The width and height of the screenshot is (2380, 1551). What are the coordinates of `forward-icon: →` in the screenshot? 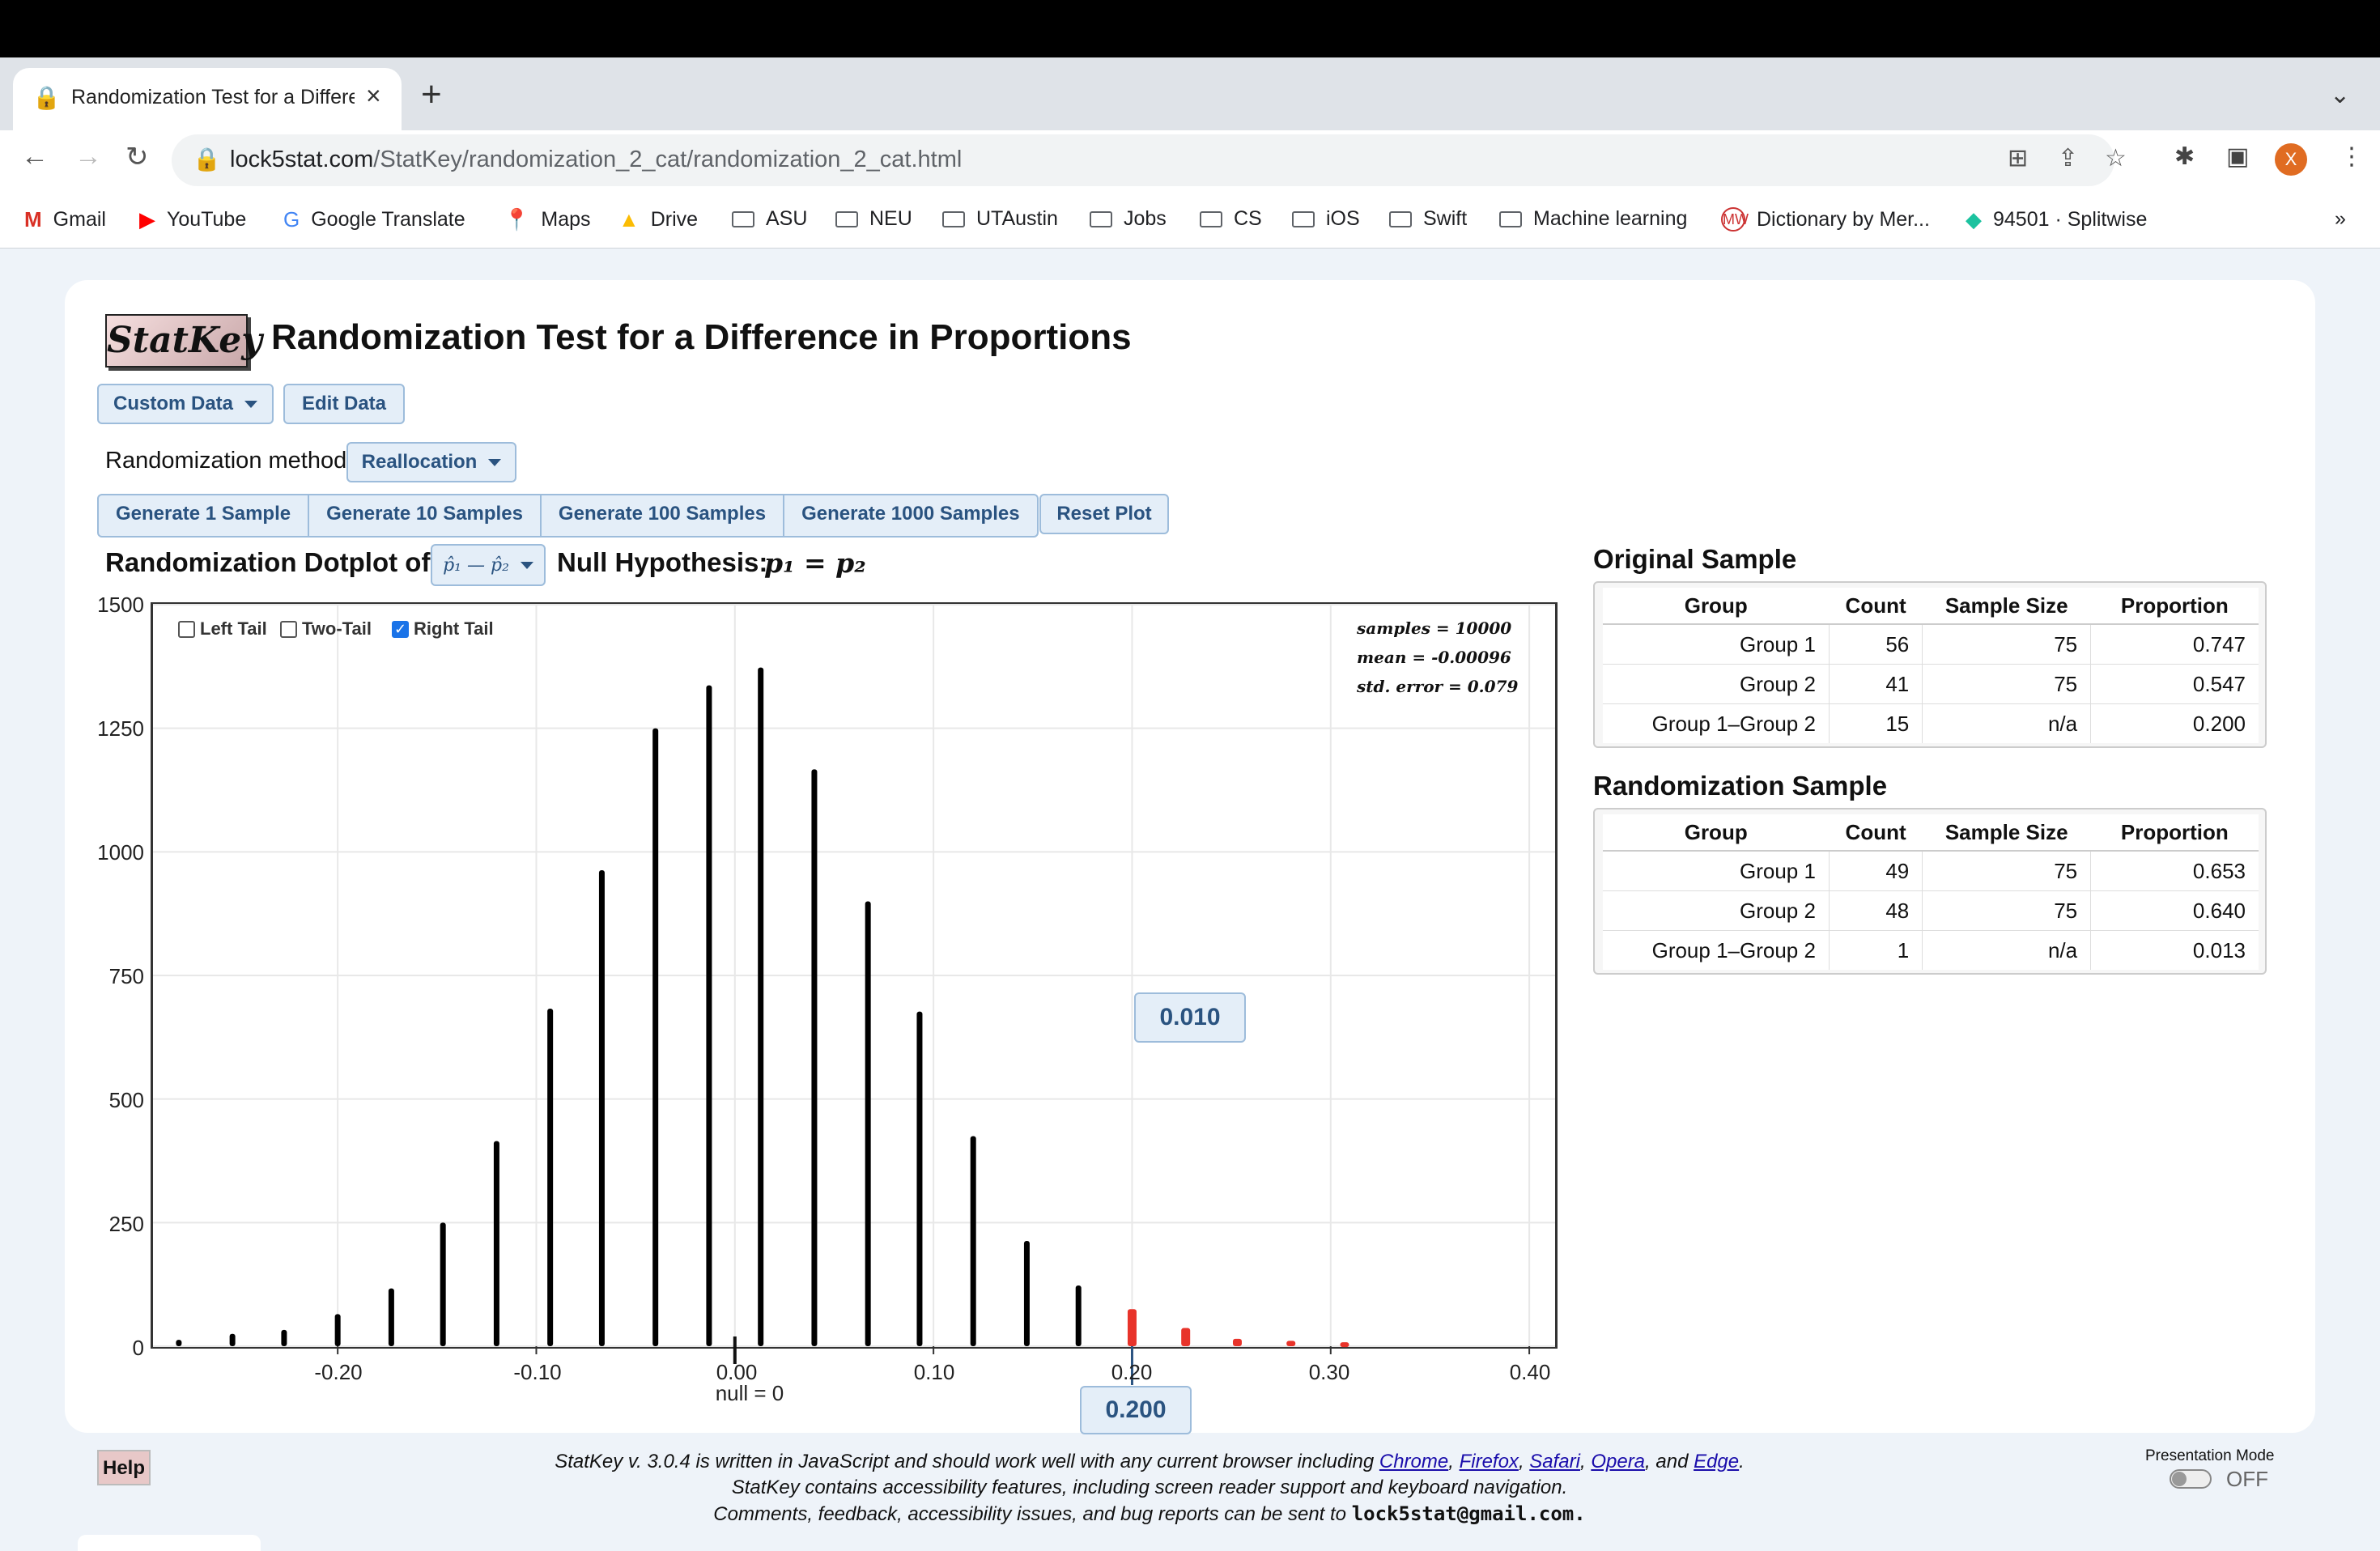 It's located at (88, 156).